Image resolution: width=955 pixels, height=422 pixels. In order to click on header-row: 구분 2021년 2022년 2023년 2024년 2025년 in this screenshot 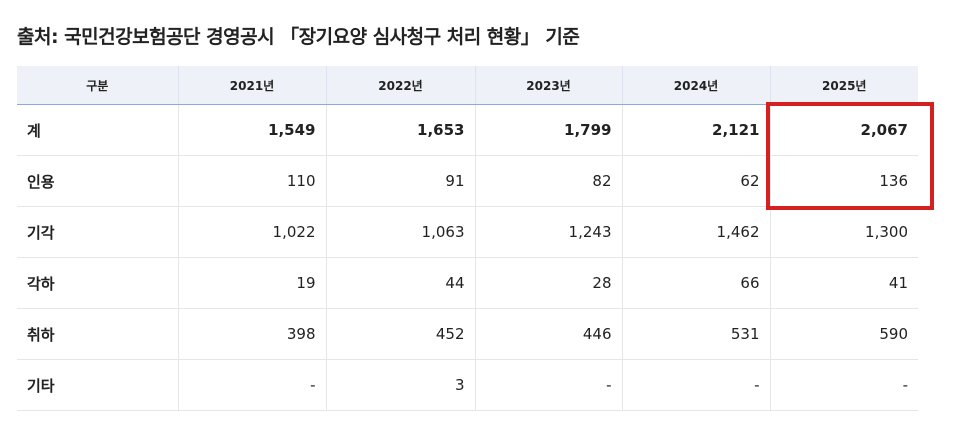, I will do `click(467, 85)`.